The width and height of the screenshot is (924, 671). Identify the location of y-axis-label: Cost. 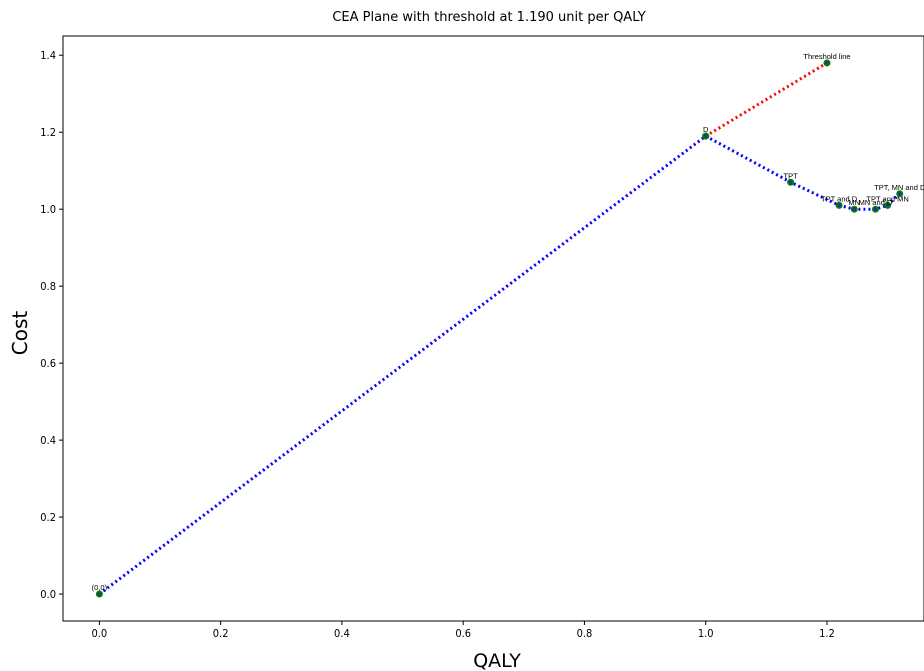
(20, 333).